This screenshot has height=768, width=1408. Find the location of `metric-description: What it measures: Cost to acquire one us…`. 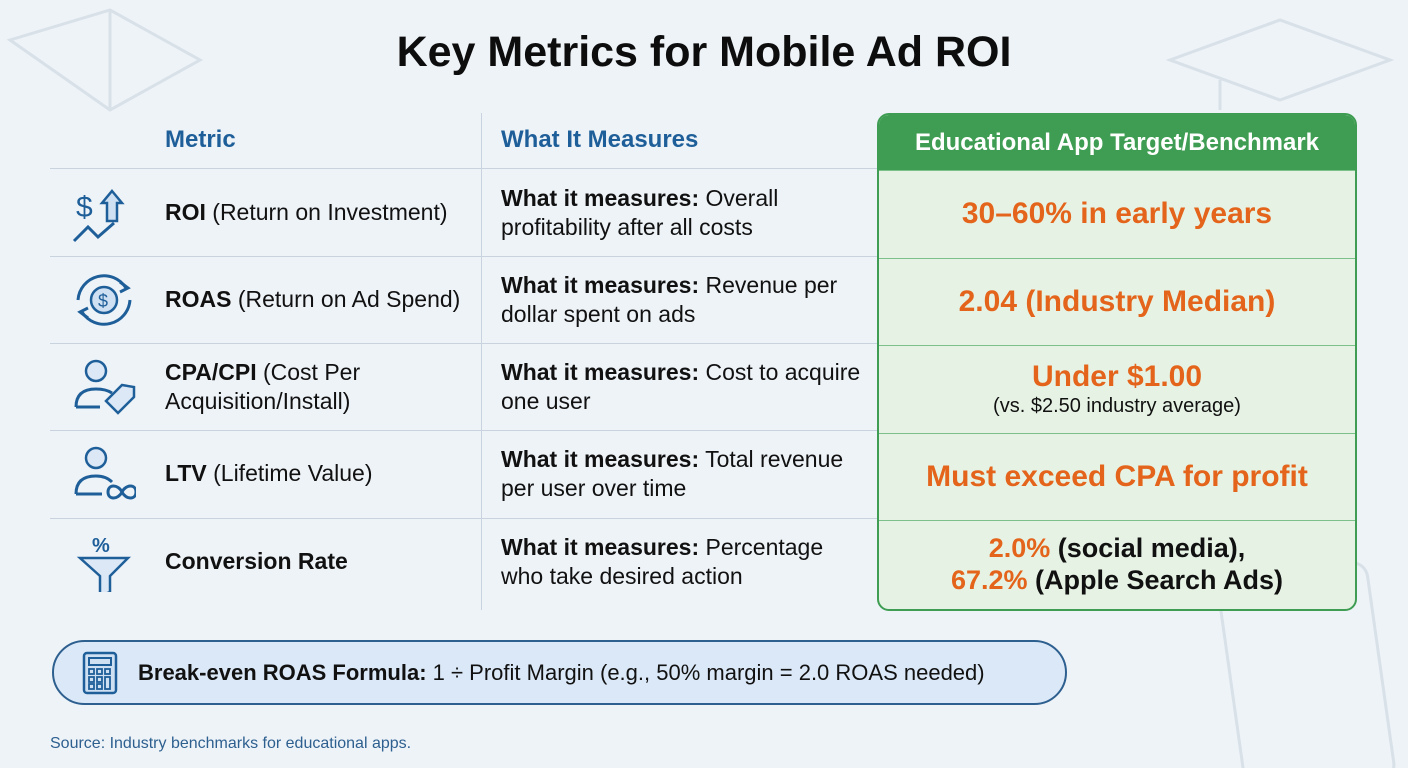

metric-description: What it measures: Cost to acquire one us… is located at coordinates (681, 386).